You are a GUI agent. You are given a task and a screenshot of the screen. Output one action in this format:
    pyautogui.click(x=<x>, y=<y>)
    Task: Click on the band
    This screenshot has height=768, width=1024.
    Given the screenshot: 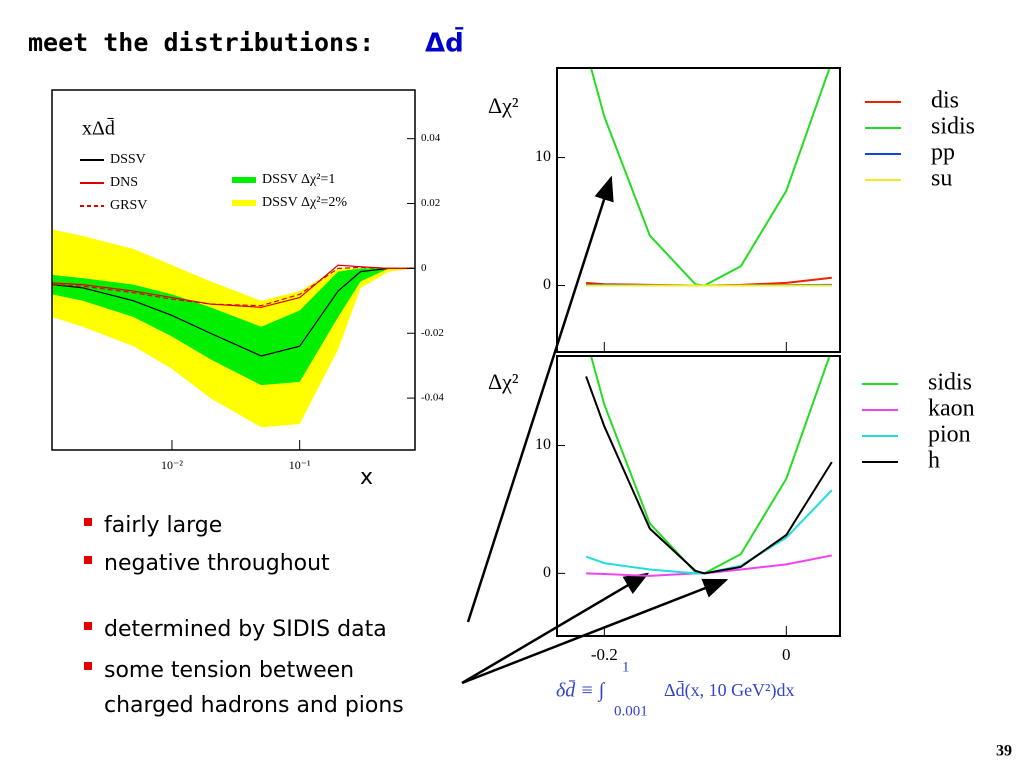 What is the action you would take?
    pyautogui.click(x=233, y=327)
    